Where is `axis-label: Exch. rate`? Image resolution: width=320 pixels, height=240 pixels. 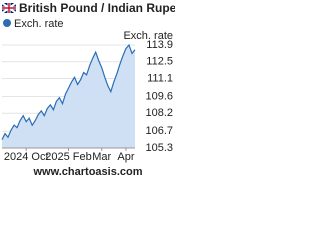
axis-label: Exch. rate is located at coordinates (148, 36).